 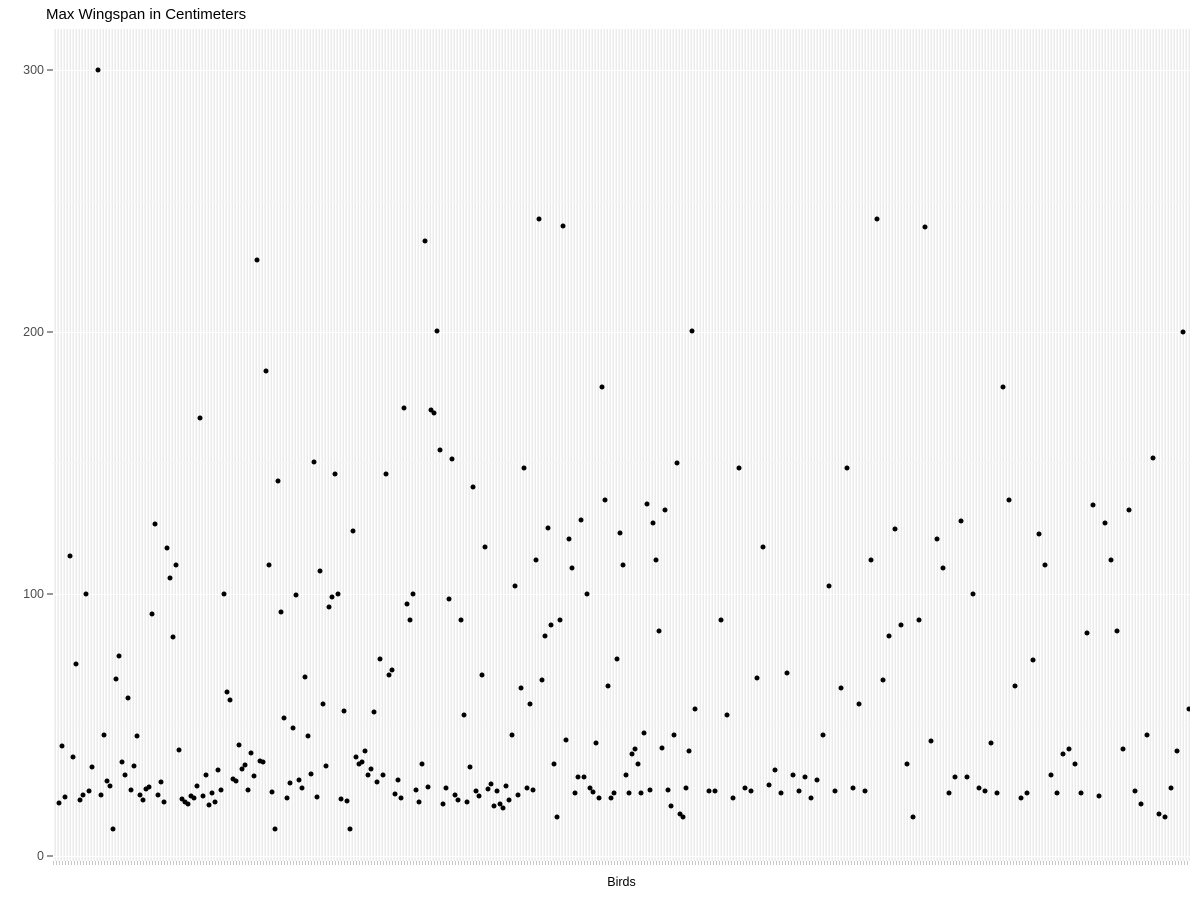 I want to click on x-axis-title: Birds, so click(x=621, y=882).